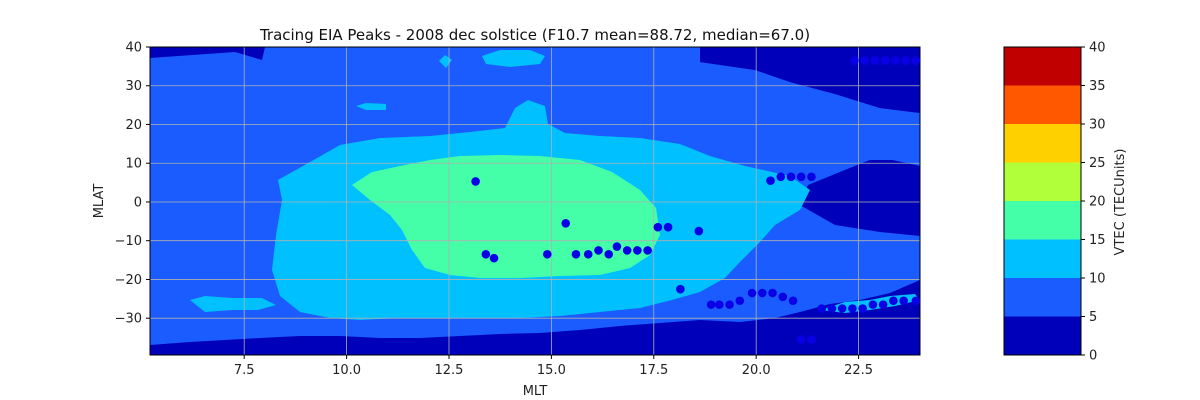 Image resolution: width=1200 pixels, height=400 pixels. I want to click on colorbar-tick-label-7: 35, so click(1097, 86).